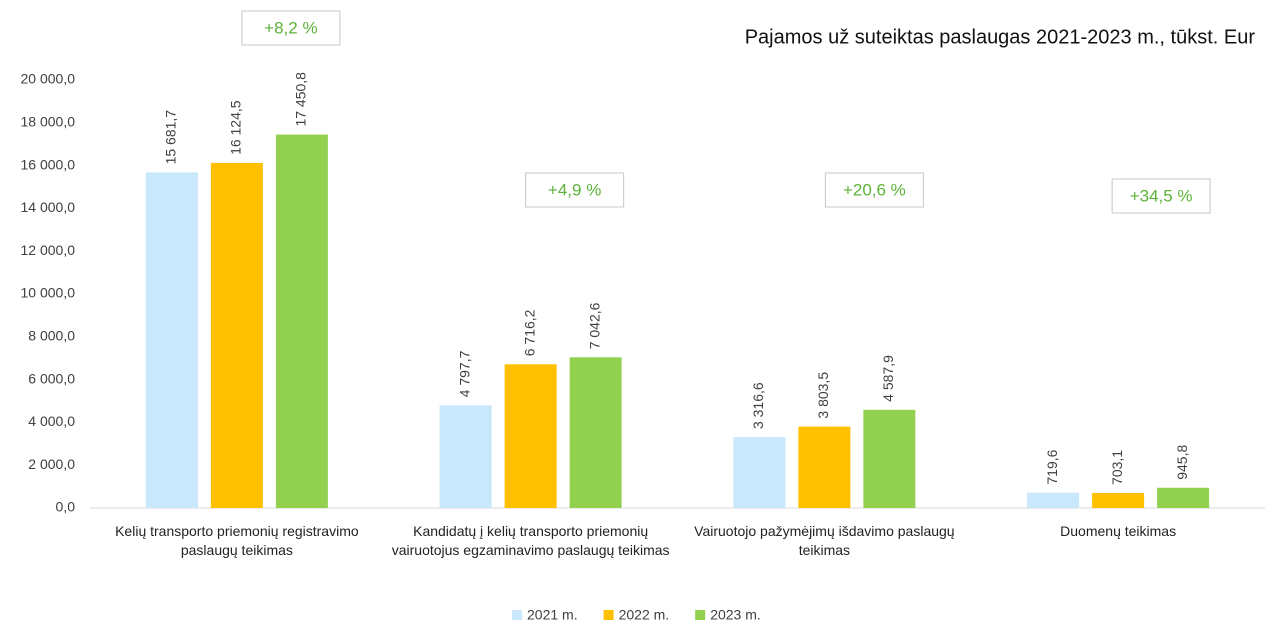 Image resolution: width=1276 pixels, height=624 pixels. I want to click on value-label: 945,8, so click(1182, 462).